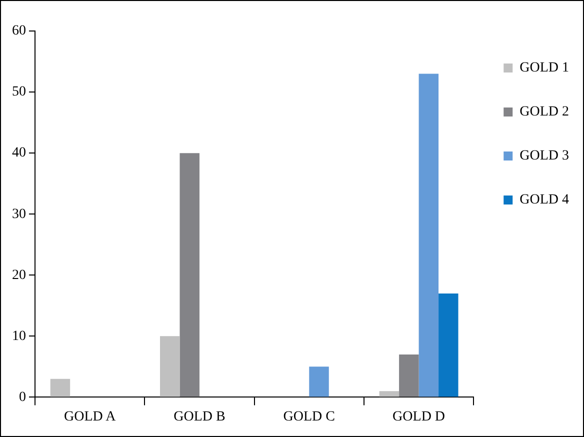 This screenshot has height=437, width=584. I want to click on legend-label: GOLD 4, so click(545, 200).